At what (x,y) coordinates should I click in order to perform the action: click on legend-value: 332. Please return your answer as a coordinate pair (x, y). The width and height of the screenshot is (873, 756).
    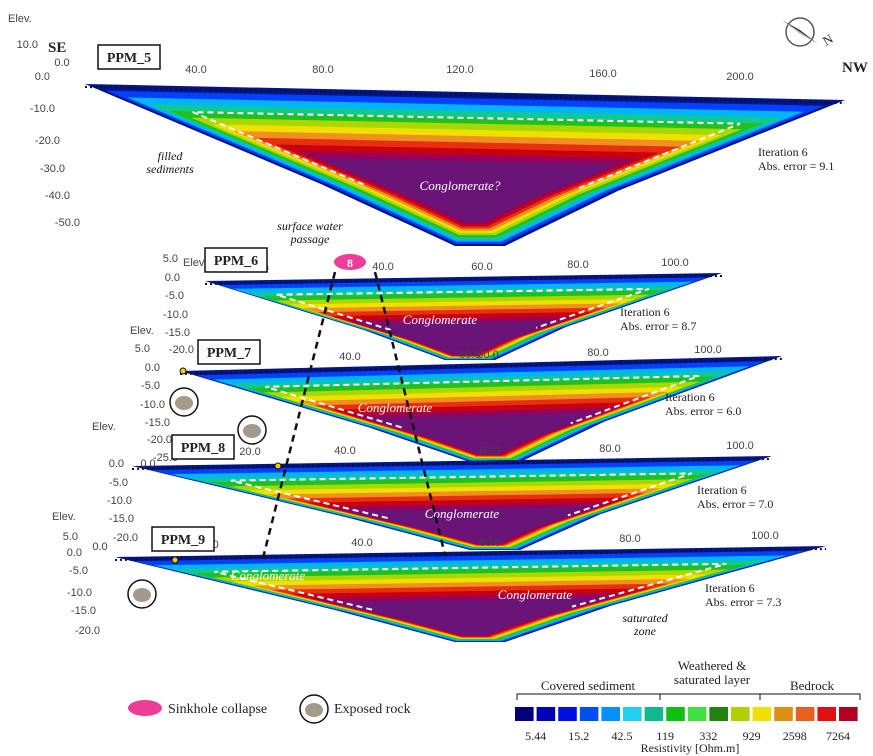
    Looking at the image, I should click on (708, 736).